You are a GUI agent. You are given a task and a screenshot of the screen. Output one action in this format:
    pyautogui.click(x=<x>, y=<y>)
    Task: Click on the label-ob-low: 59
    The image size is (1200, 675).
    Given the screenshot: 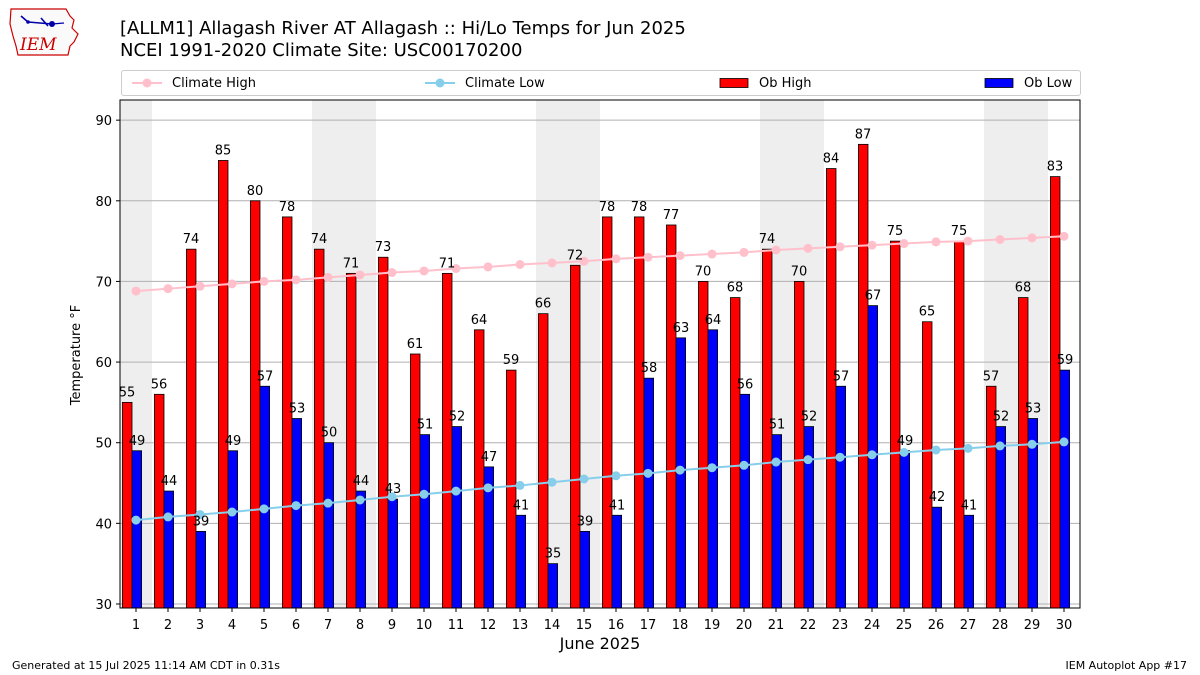 What is the action you would take?
    pyautogui.click(x=1065, y=360)
    